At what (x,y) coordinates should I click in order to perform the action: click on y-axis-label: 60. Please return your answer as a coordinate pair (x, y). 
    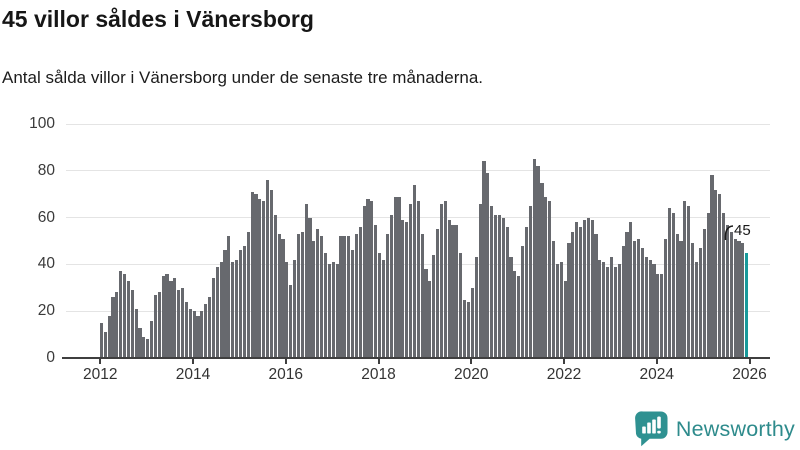
    Looking at the image, I should click on (46, 217).